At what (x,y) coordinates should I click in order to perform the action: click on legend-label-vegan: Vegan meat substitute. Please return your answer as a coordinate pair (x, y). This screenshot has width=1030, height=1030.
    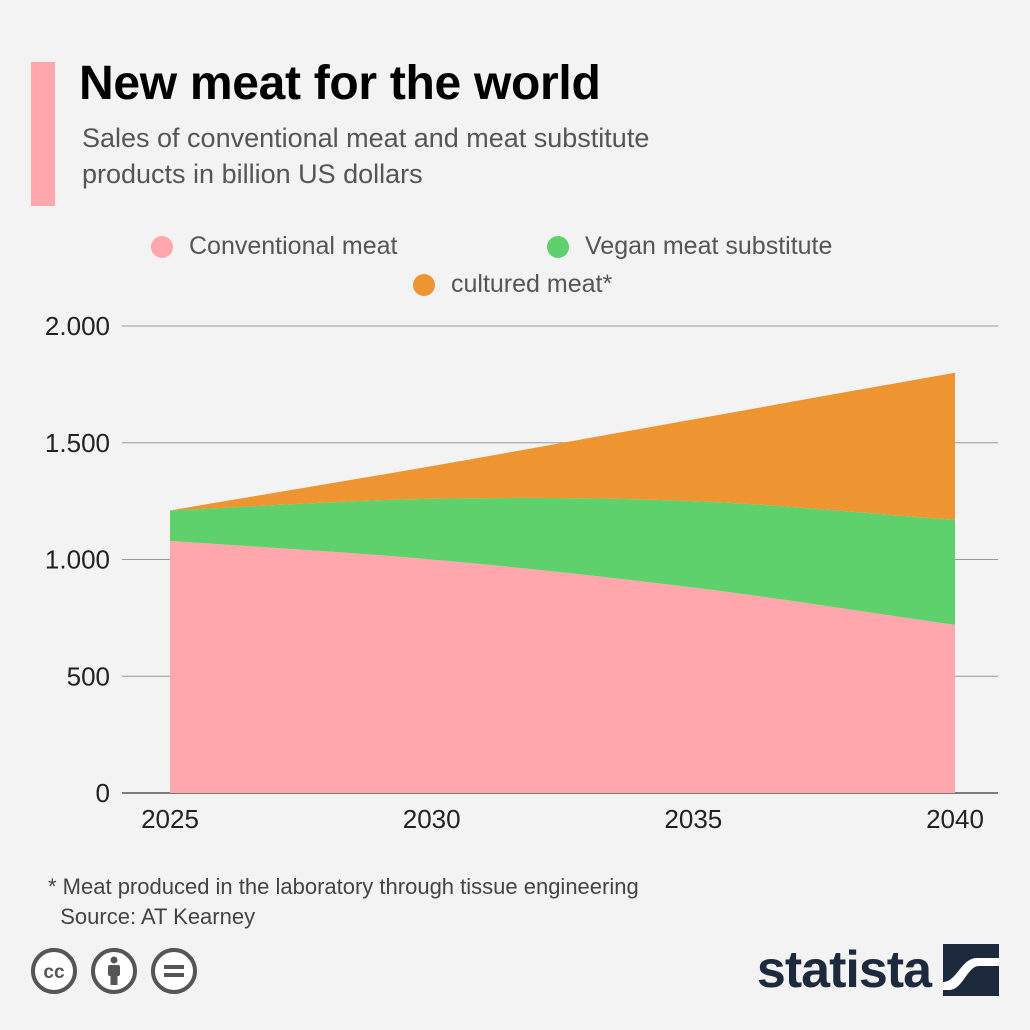
    Looking at the image, I should click on (709, 246).